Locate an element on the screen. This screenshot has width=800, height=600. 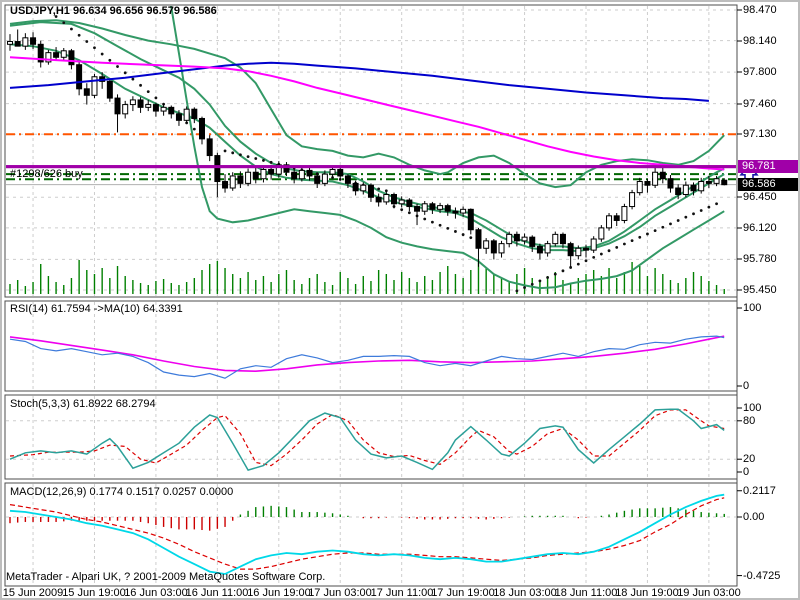
x-axis-time-label: 16 Jun 03:00 is located at coordinates (156, 593).